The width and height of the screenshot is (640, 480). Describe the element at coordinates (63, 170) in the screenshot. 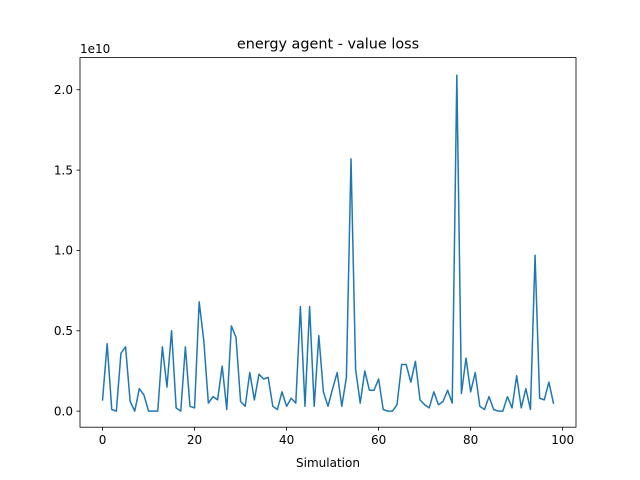

I see `y-tick-label: 1.5` at that location.